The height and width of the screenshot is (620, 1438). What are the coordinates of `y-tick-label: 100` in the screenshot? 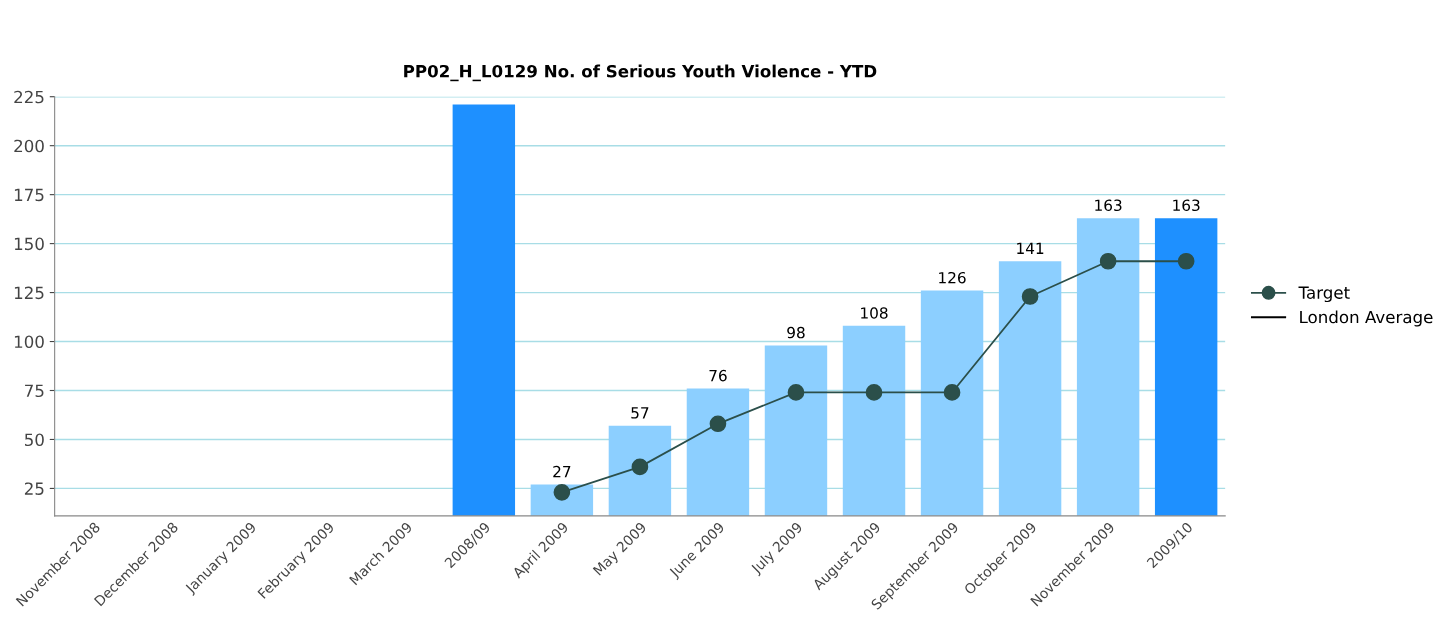 It's located at (29, 342).